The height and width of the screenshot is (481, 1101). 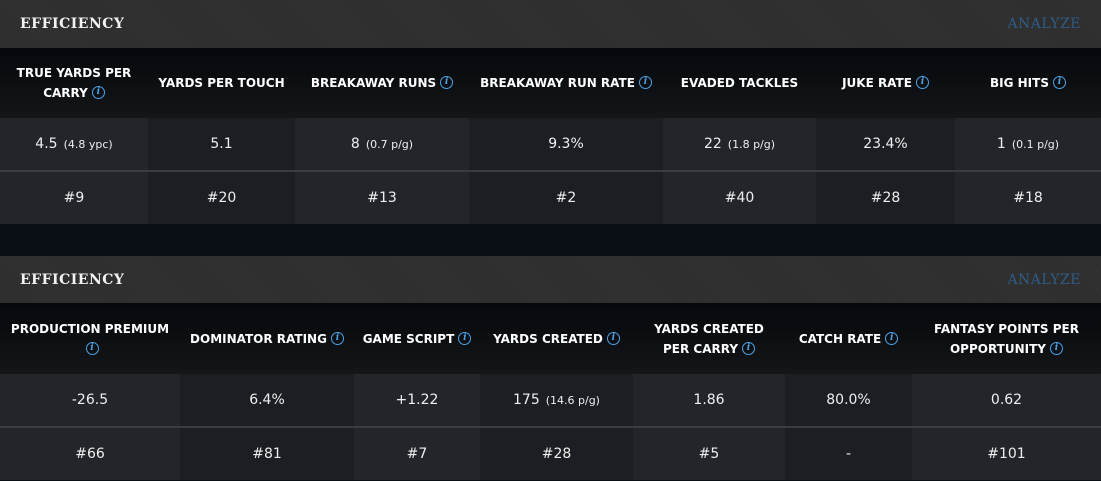 What do you see at coordinates (373, 83) in the screenshot?
I see `column-label: BREAKAWAY RUNS` at bounding box center [373, 83].